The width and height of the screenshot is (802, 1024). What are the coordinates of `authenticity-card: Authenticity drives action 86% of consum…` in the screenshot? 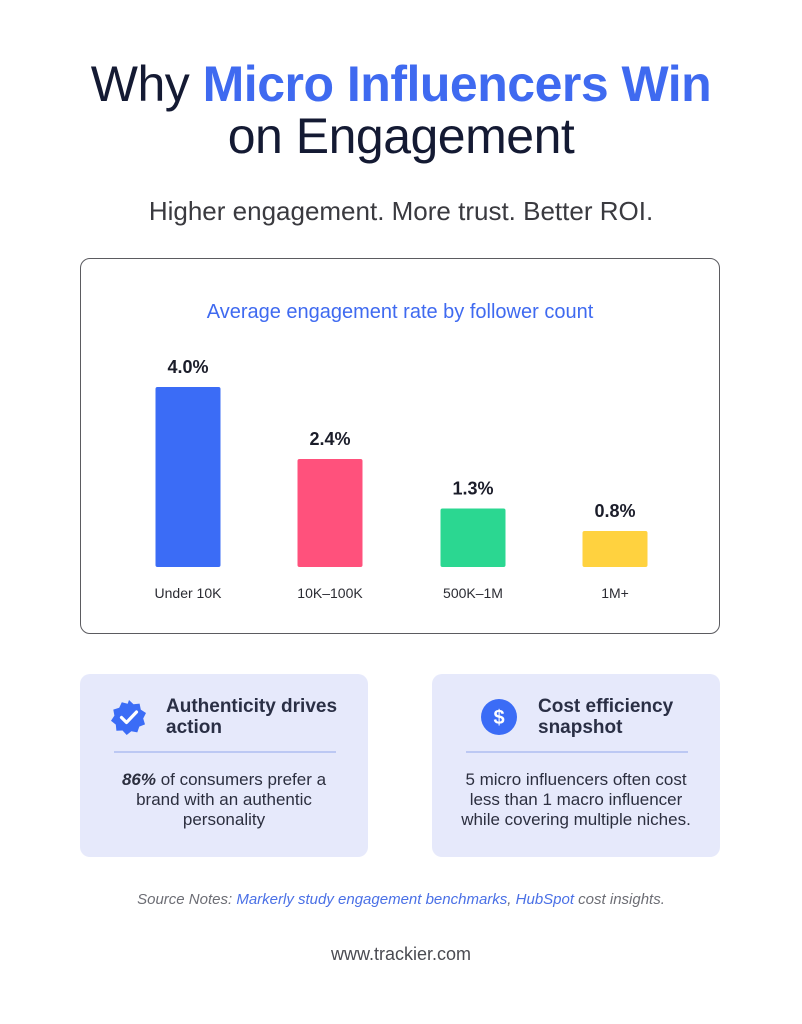 It's located at (224, 765).